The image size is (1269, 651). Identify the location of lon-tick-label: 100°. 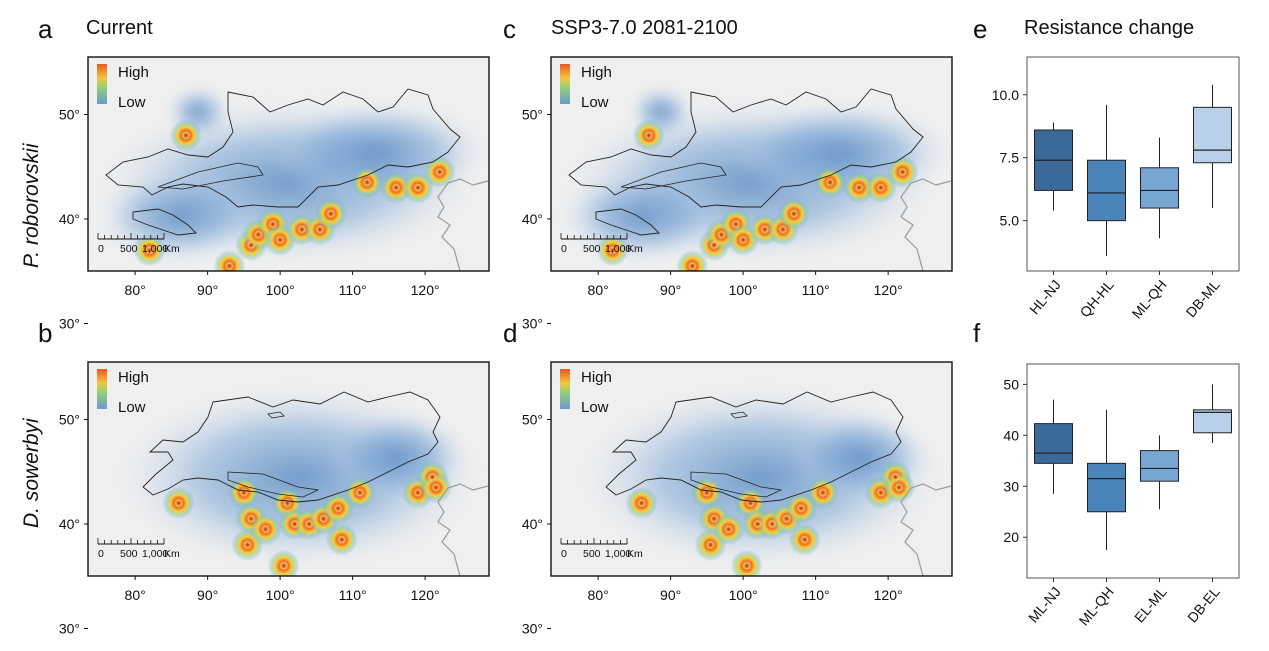
(743, 290).